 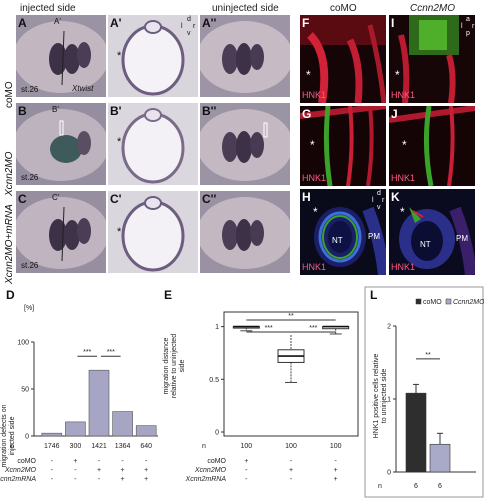 What do you see at coordinates (428, 356) in the screenshot?
I see `chart-l-significance: **` at bounding box center [428, 356].